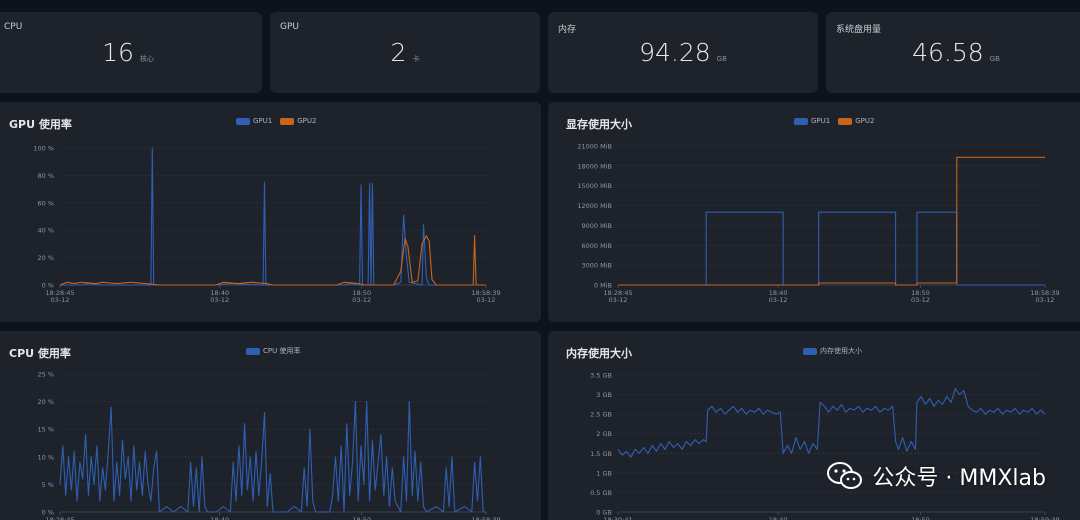 This screenshot has height=520, width=1080. What do you see at coordinates (859, 30) in the screenshot?
I see `stat-label: 系统盘用量` at bounding box center [859, 30].